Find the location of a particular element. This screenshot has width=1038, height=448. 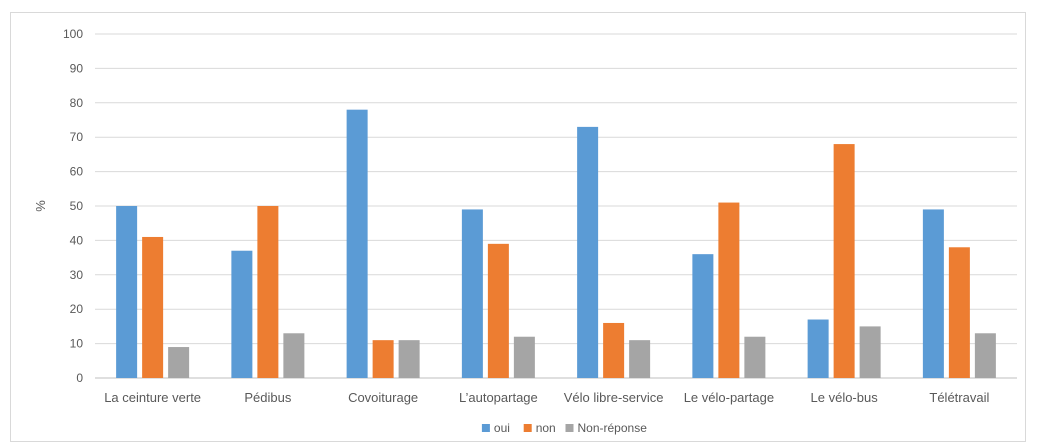

y-tick-label: 90 is located at coordinates (77, 68).